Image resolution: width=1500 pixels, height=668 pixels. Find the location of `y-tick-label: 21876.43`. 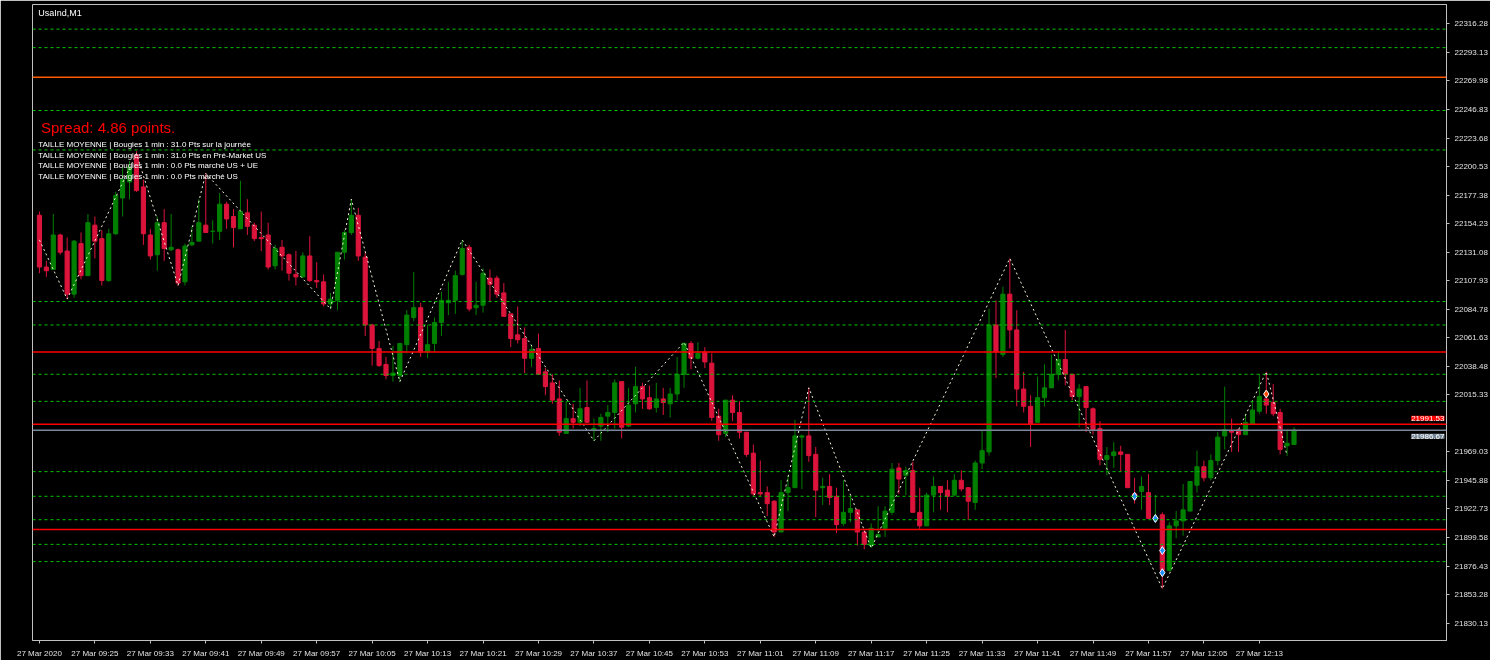

y-tick-label: 21876.43 is located at coordinates (1471, 566).